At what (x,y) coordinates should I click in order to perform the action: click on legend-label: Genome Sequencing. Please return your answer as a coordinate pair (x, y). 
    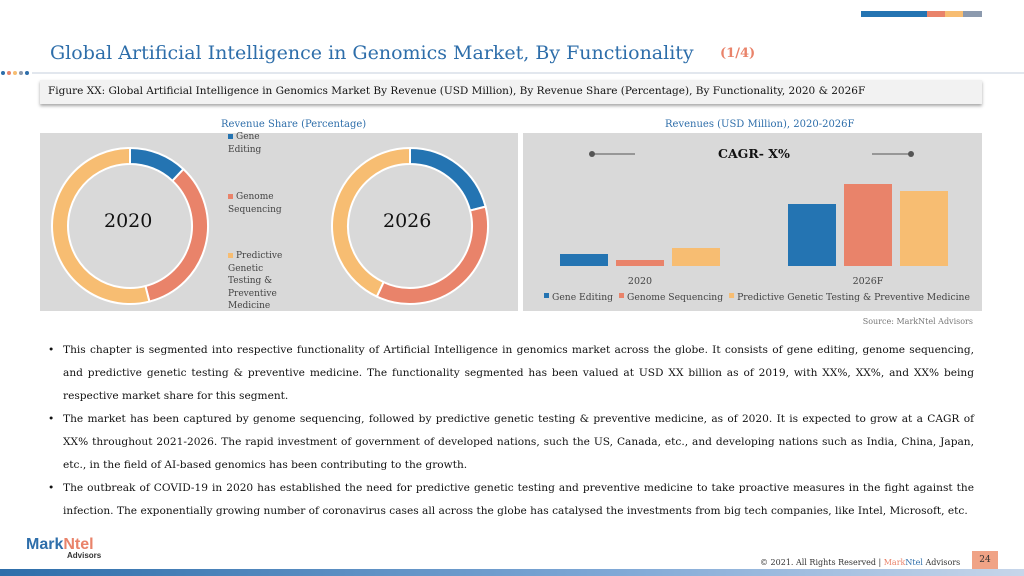
    Looking at the image, I should click on (255, 203).